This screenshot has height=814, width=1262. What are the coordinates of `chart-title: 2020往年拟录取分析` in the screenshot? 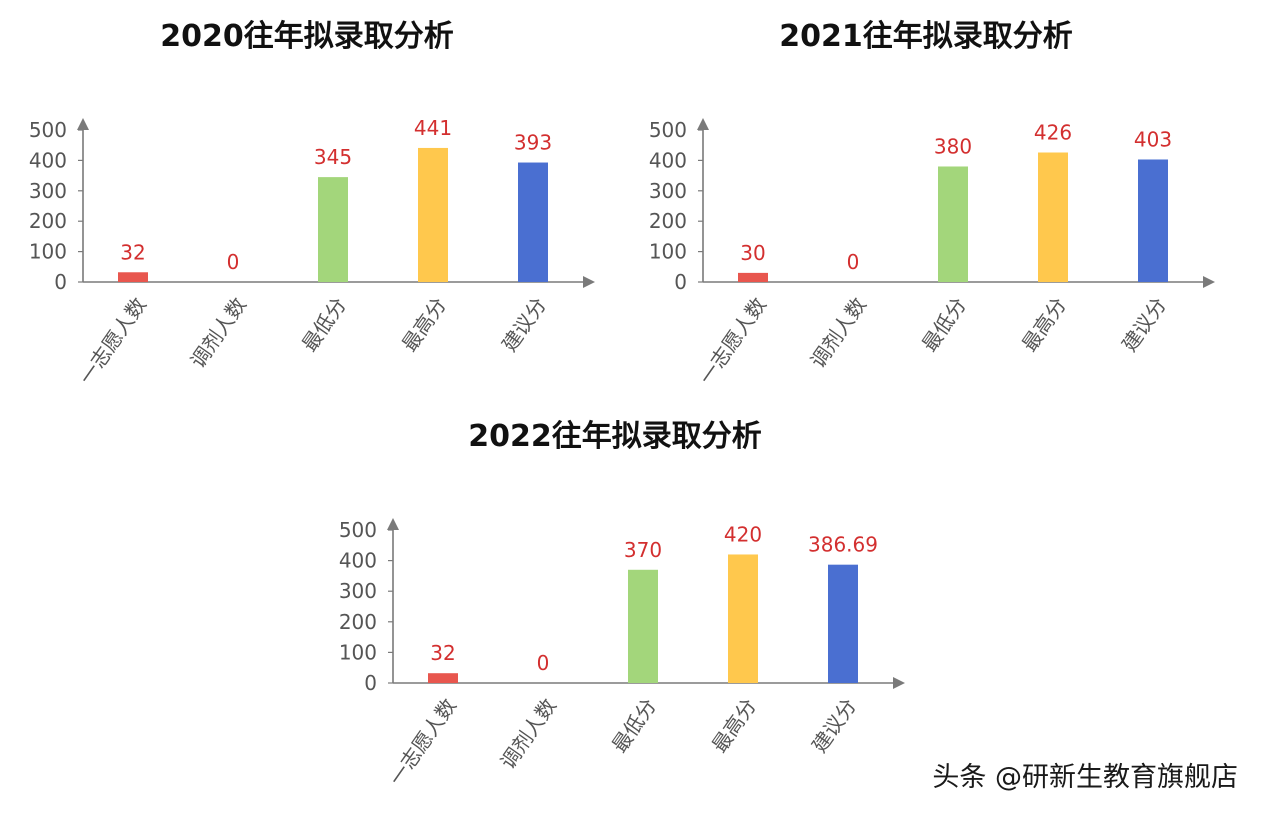 It's located at (307, 36).